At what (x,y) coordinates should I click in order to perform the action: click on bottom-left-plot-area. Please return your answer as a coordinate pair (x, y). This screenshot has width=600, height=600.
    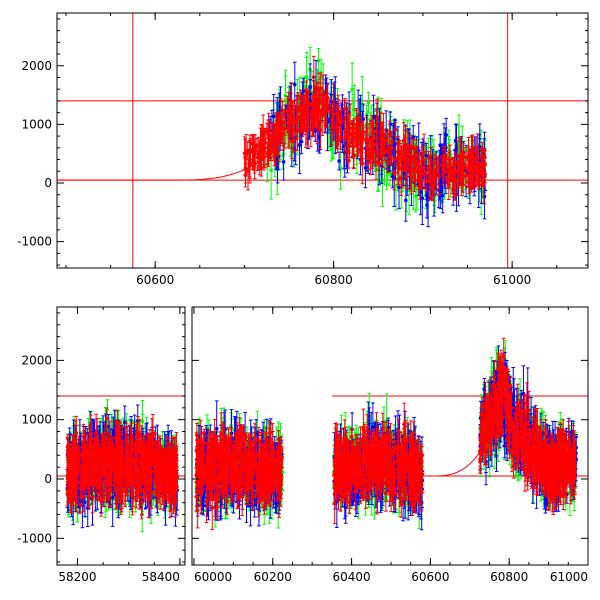
    Looking at the image, I should click on (121, 464).